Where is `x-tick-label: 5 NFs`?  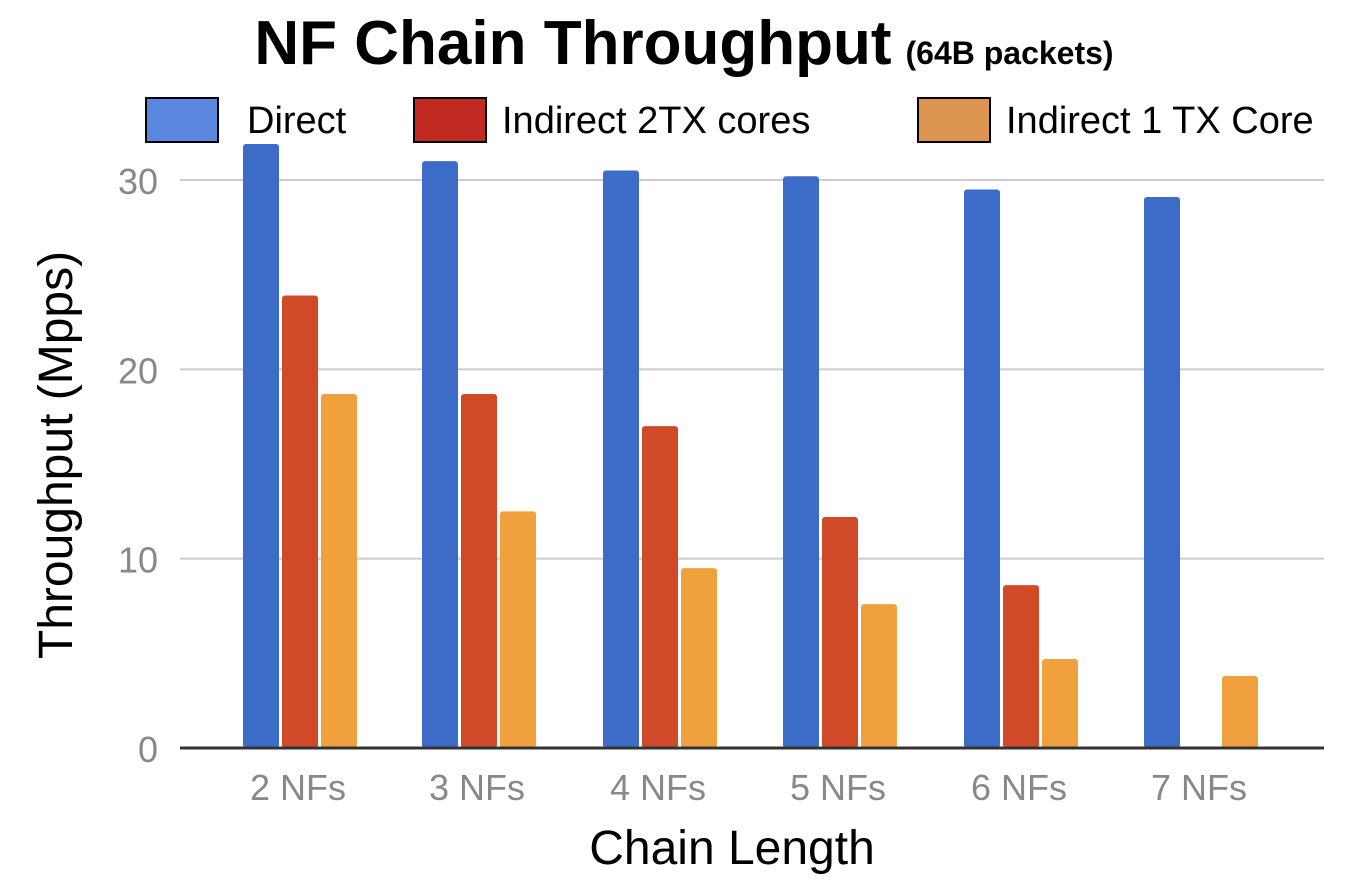
x-tick-label: 5 NFs is located at coordinates (838, 787).